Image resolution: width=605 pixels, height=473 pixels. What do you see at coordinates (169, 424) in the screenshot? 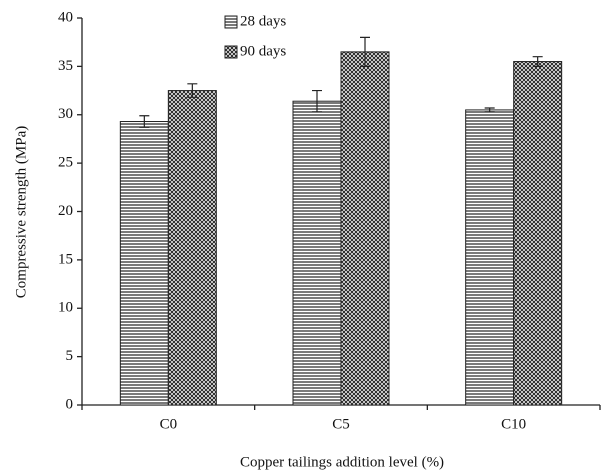
I see `x-tick-label: C0` at bounding box center [169, 424].